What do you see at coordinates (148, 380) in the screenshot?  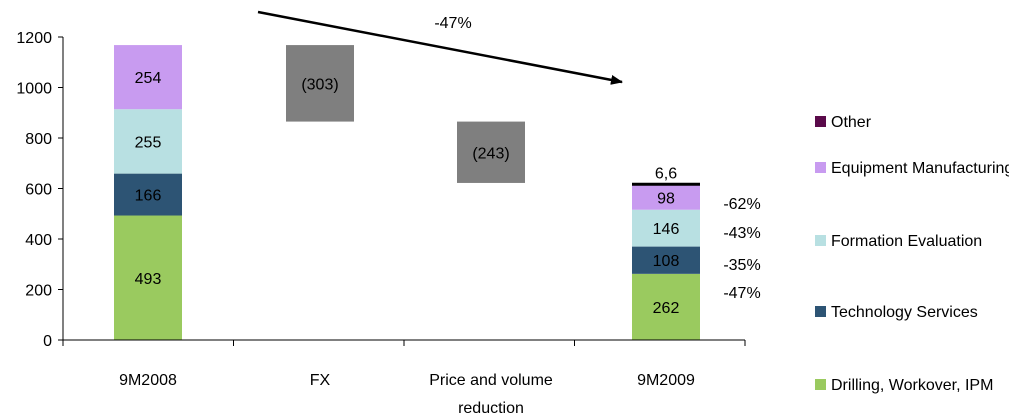 I see `x-tick-label: 9M2008` at bounding box center [148, 380].